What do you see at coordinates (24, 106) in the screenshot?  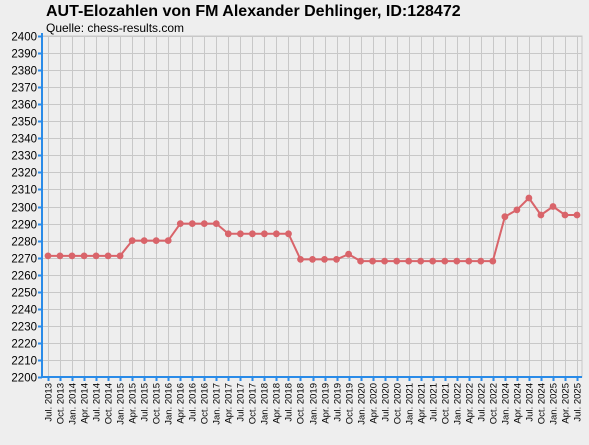 I see `y-tick-label: 2360` at bounding box center [24, 106].